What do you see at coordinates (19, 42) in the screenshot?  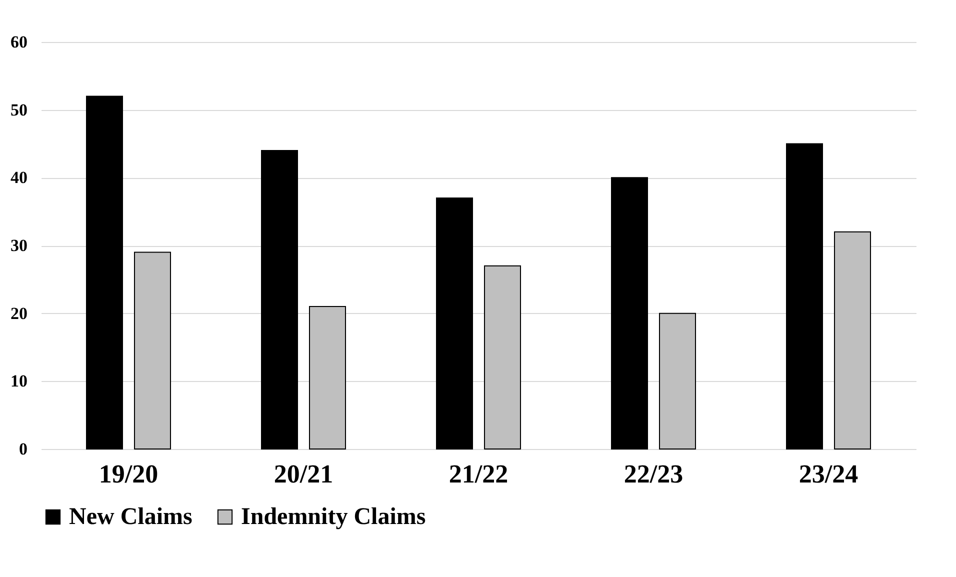 I see `y-tick-label: 60` at bounding box center [19, 42].